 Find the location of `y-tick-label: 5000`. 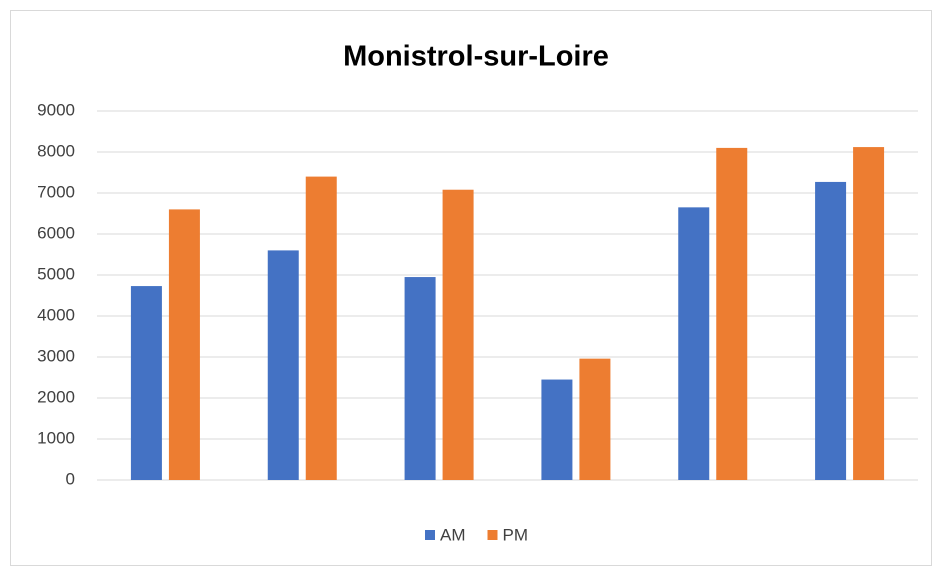

y-tick-label: 5000 is located at coordinates (56, 273).